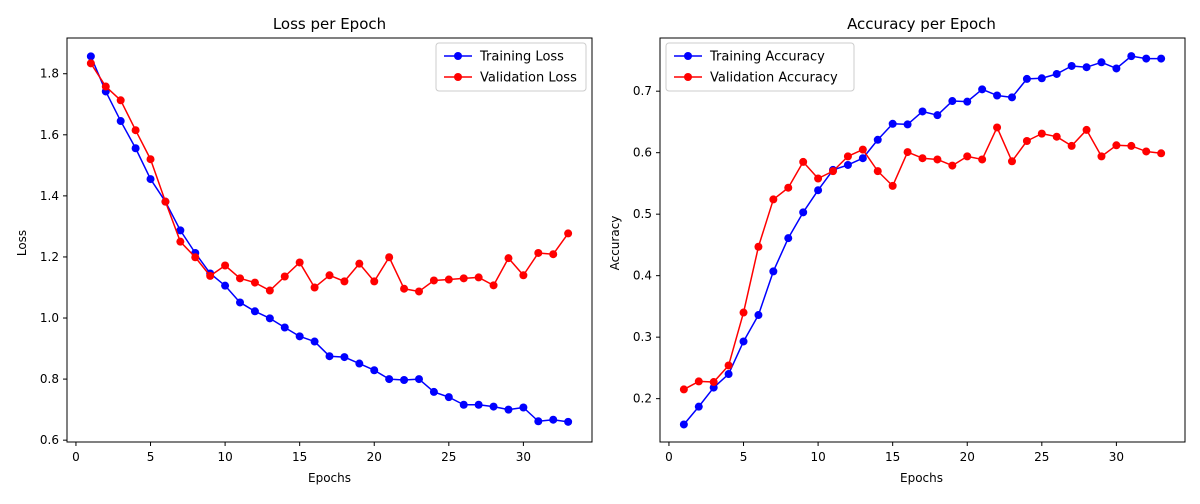  I want to click on accuracy-x-tick-label: 10, so click(817, 457).